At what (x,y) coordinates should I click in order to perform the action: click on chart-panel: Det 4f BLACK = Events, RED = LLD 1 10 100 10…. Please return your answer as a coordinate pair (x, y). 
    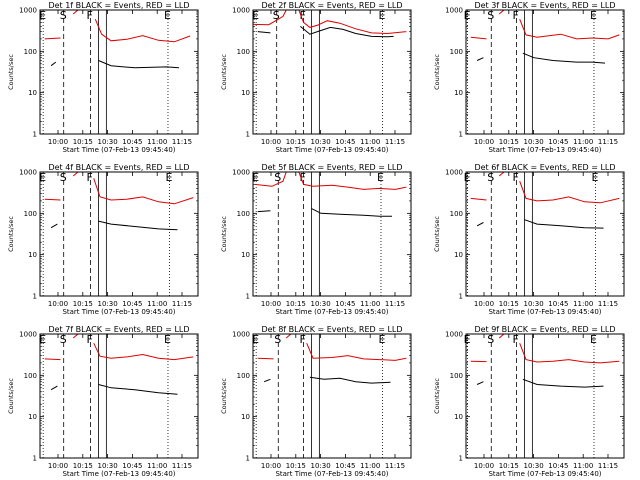
    Looking at the image, I should click on (103, 239).